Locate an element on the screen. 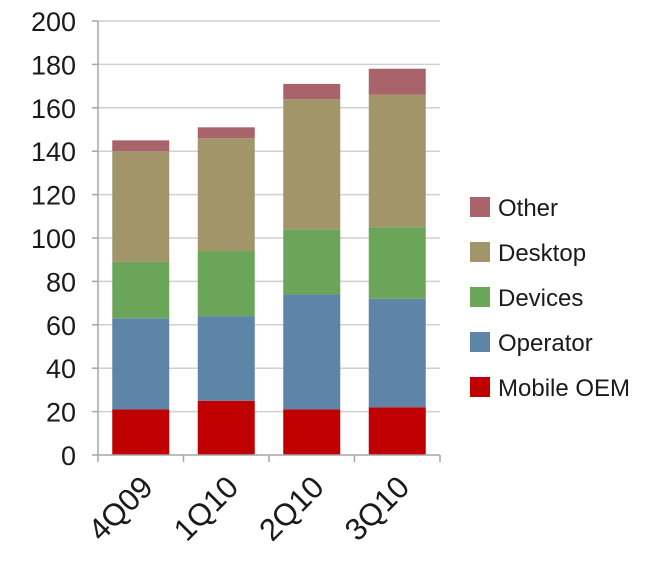 The height and width of the screenshot is (580, 664). legend-label: Devices is located at coordinates (540, 298).